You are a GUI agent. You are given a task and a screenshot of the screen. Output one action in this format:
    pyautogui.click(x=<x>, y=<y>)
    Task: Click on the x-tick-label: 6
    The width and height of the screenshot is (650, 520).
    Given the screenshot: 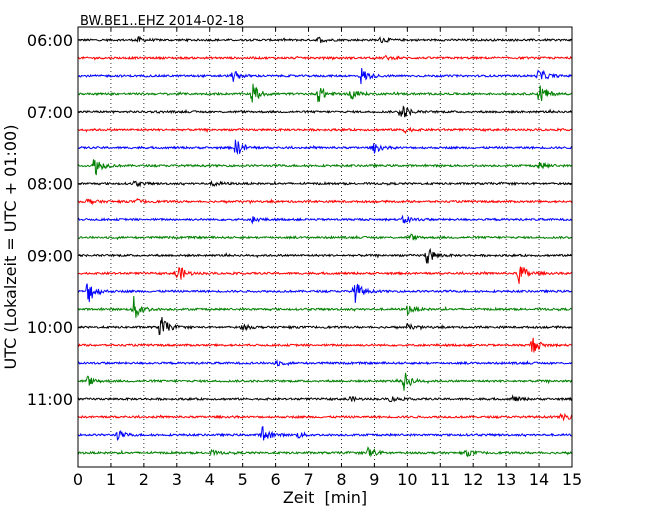 What is the action you would take?
    pyautogui.click(x=276, y=479)
    